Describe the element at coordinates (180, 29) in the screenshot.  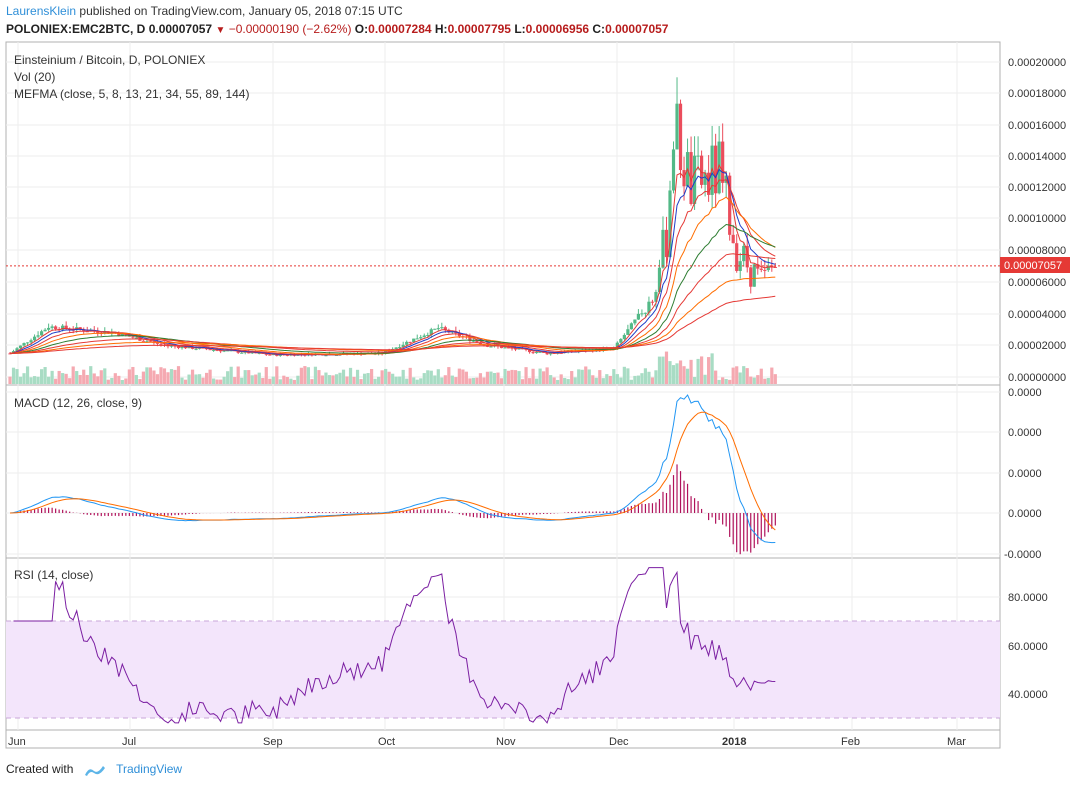
I see `last-price: 0.00007057` at that location.